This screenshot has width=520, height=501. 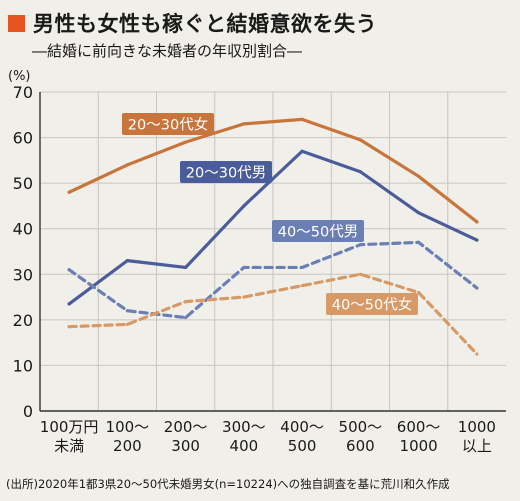 What do you see at coordinates (167, 51) in the screenshot?
I see `chart-subtitle: ―結婚に前向きな未婚者の年収別割合―` at bounding box center [167, 51].